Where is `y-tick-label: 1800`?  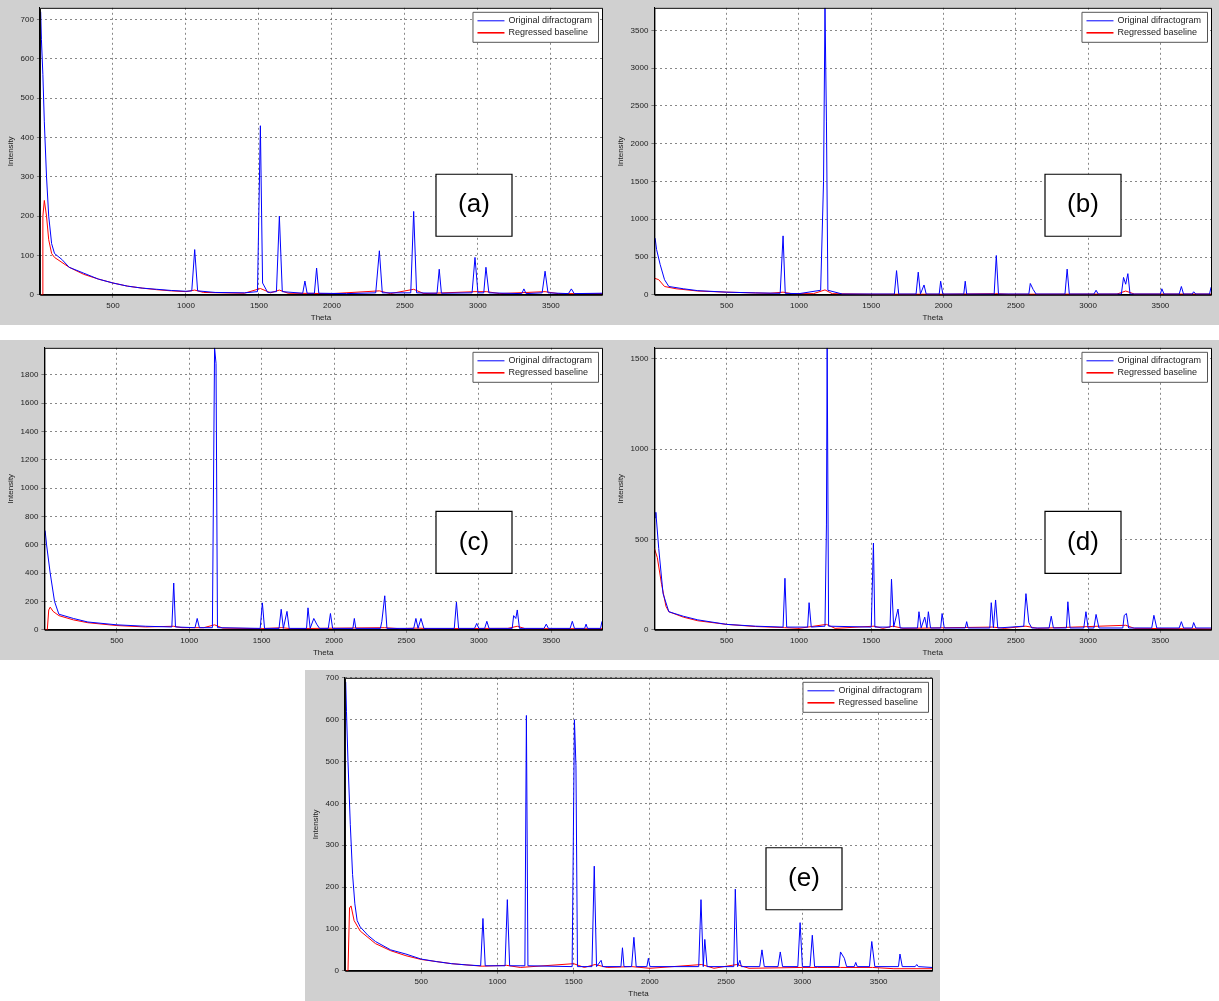 y-tick-label: 1800 is located at coordinates (29, 374).